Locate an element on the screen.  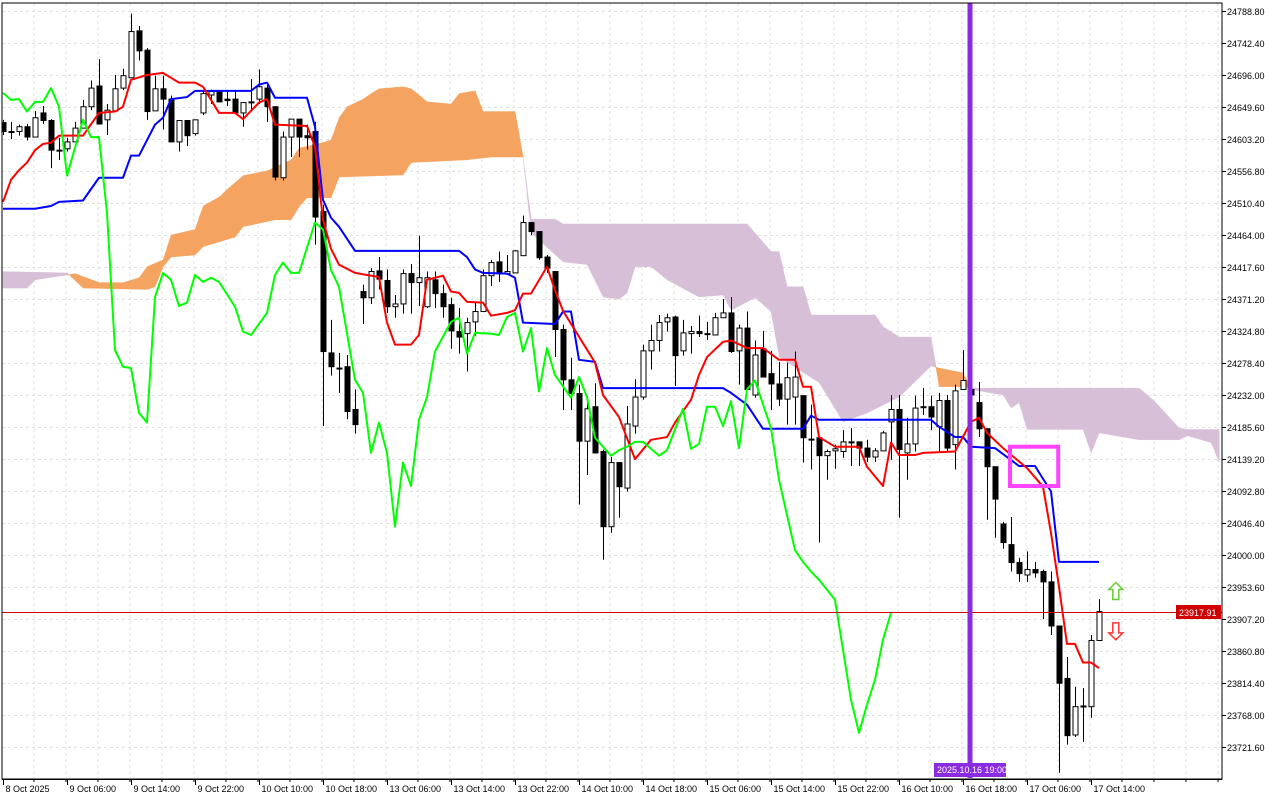
price-tick-label: 24464.00 is located at coordinates (1246, 236).